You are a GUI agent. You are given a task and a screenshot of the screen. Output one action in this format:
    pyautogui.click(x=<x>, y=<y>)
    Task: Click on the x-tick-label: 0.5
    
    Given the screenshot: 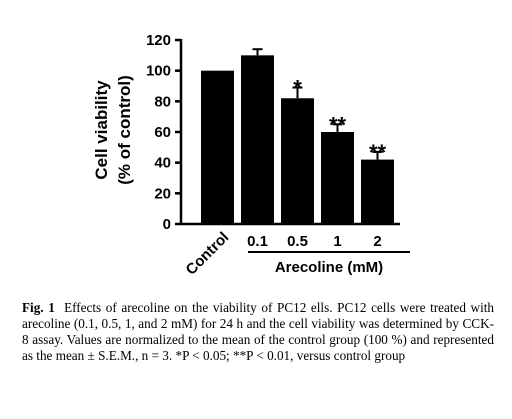 What is the action you would take?
    pyautogui.click(x=297, y=241)
    